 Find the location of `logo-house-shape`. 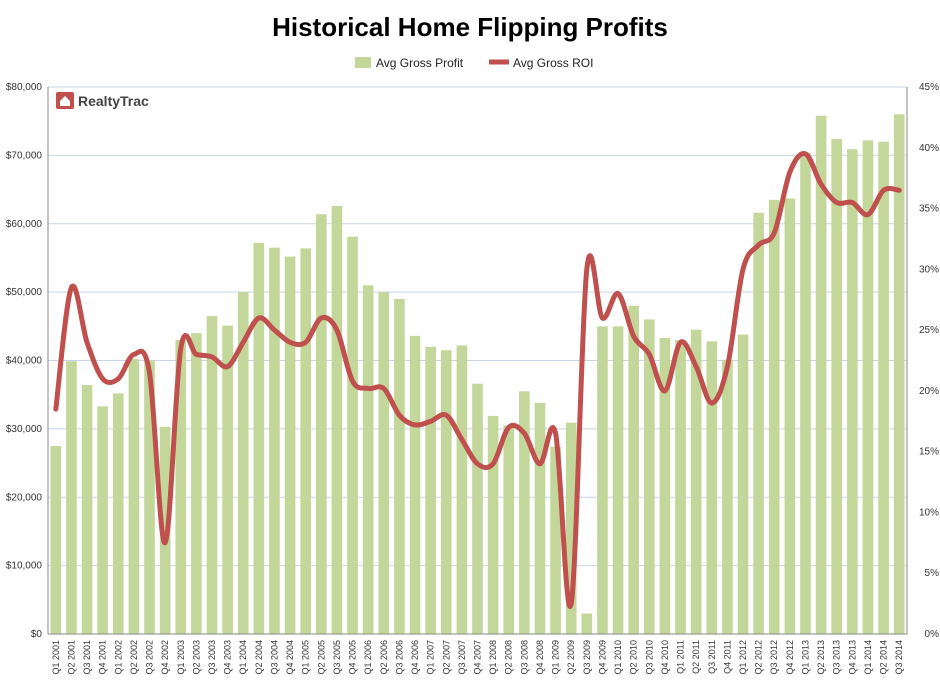

logo-house-shape is located at coordinates (65, 101).